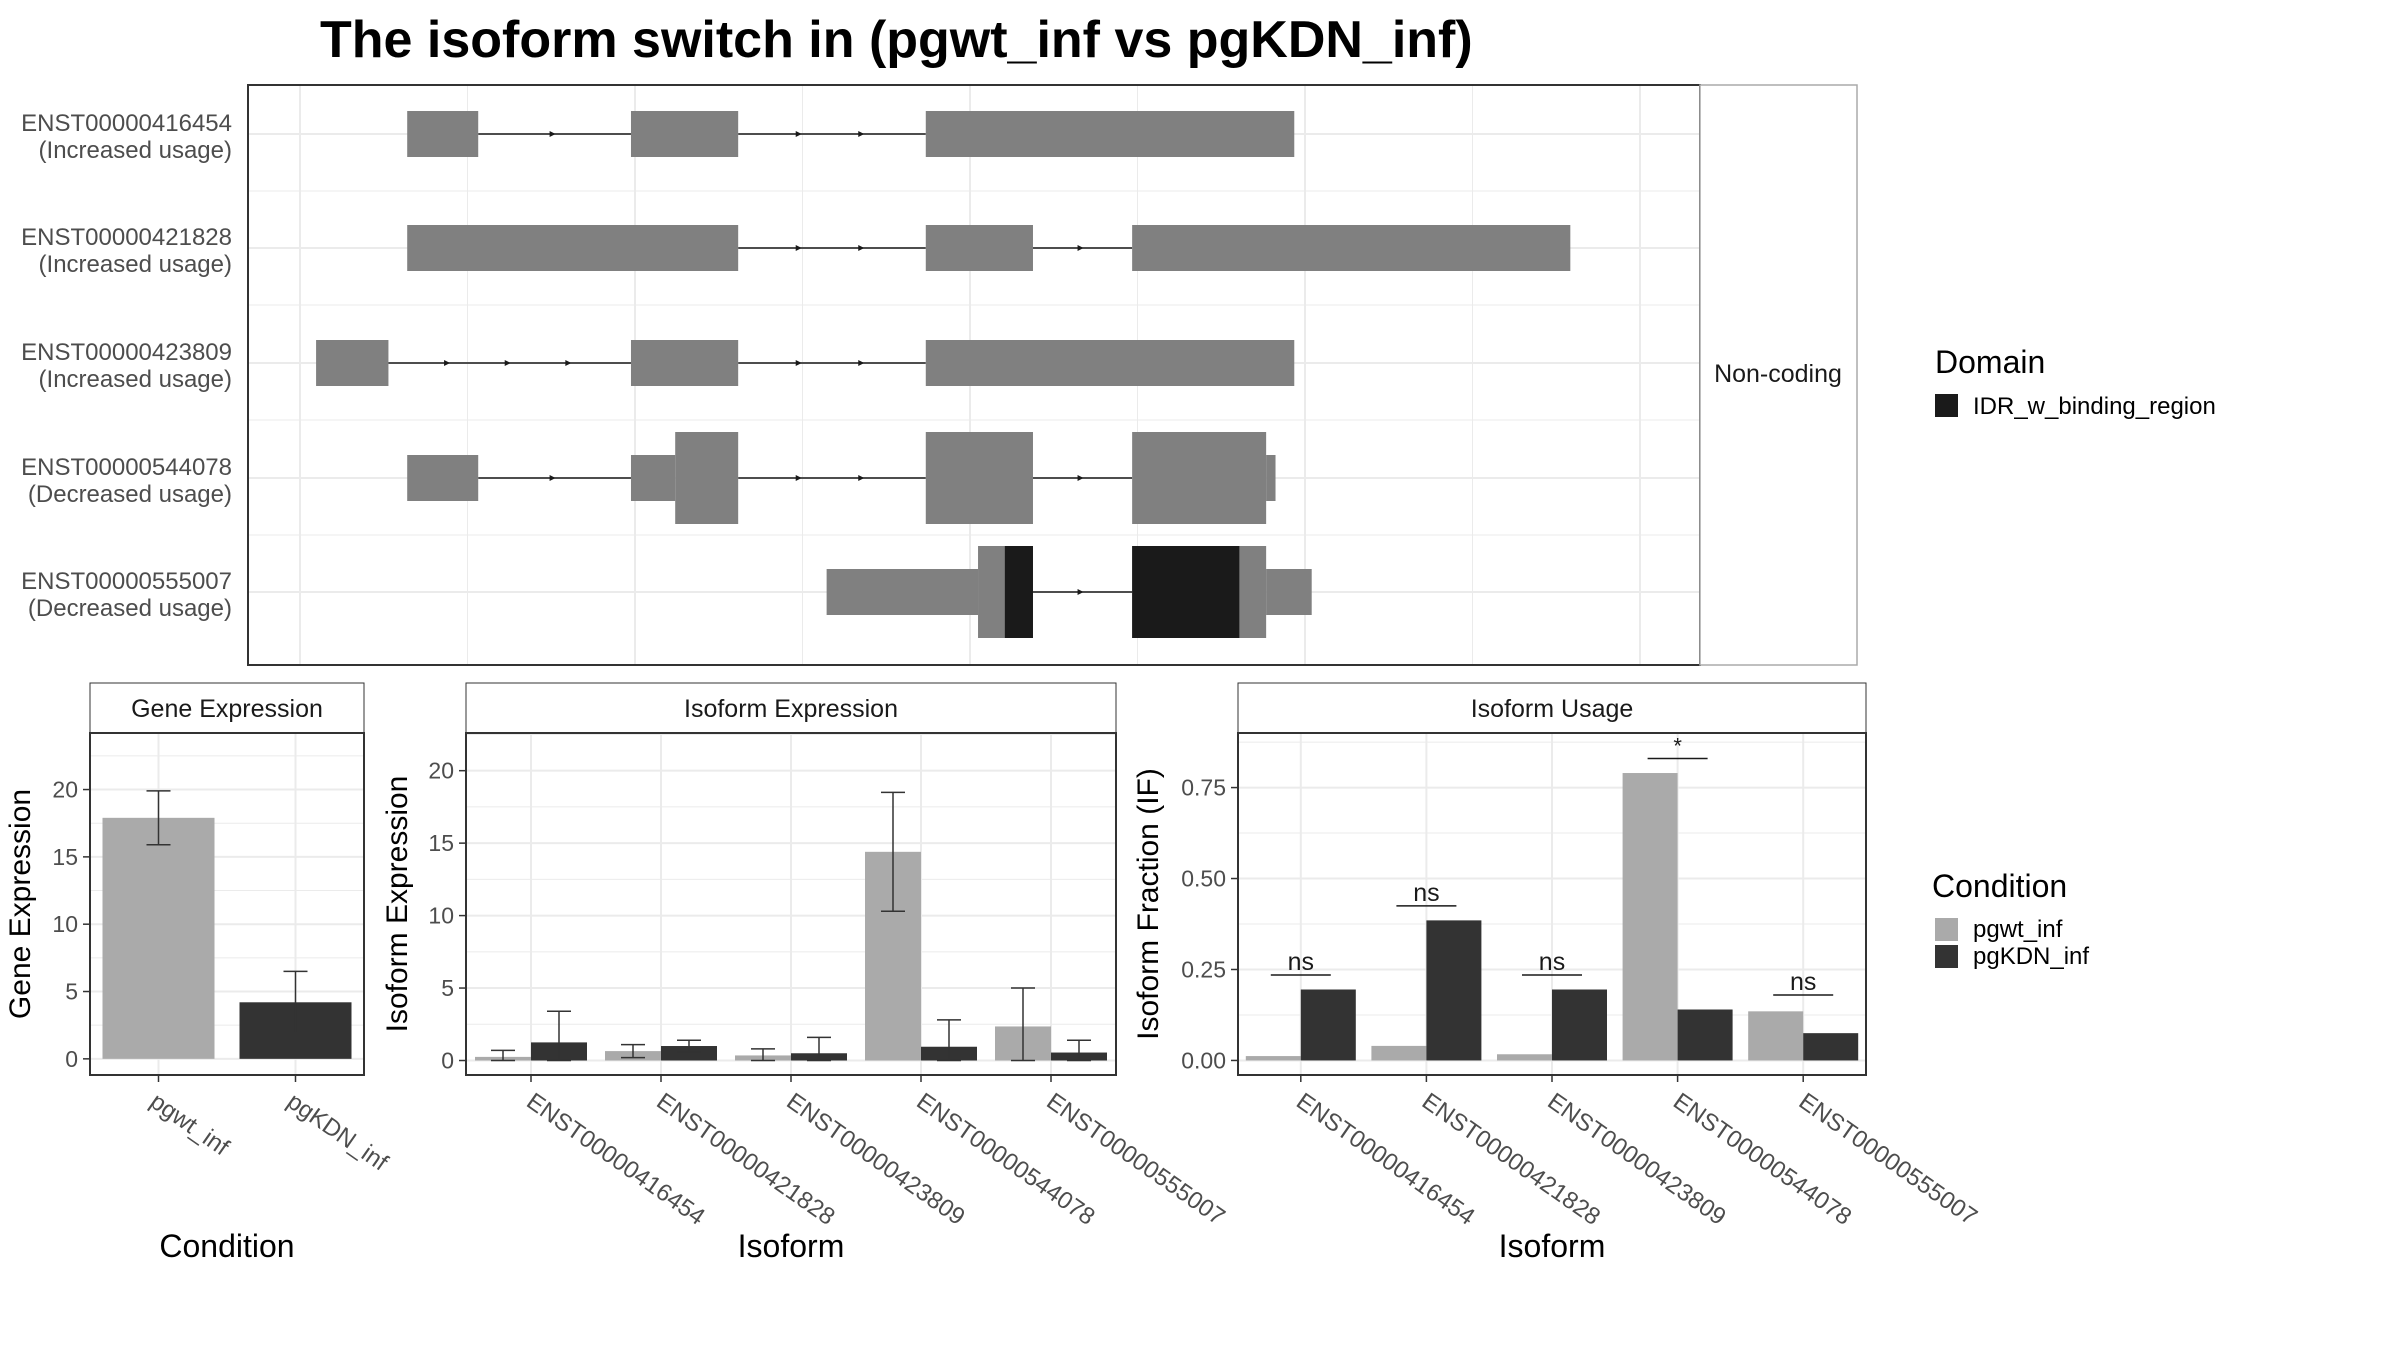  I want to click on panel-border, so click(227, 904).